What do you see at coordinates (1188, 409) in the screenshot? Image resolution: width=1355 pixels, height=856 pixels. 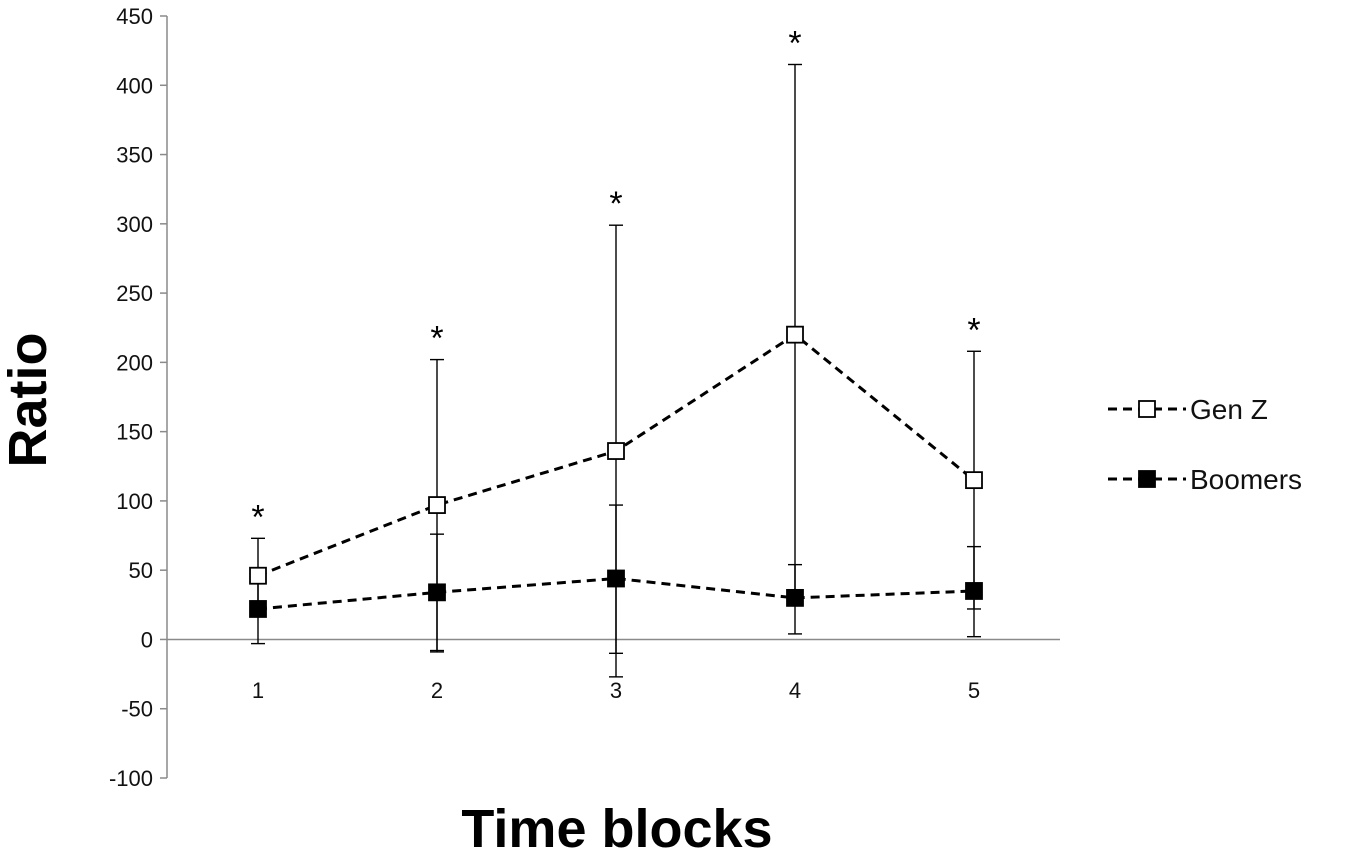 I see `legend-item: Gen Z` at bounding box center [1188, 409].